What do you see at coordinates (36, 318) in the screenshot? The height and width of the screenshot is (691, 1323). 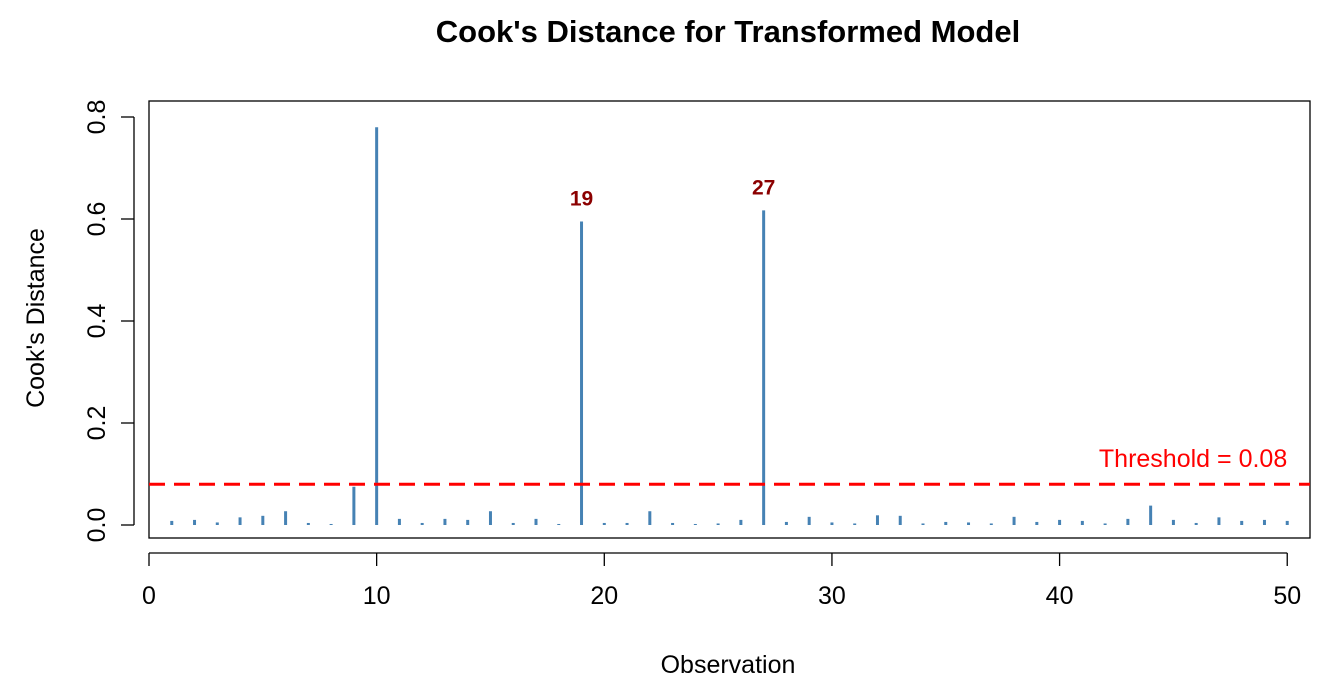 I see `y-axis-label: Cook's Distance` at bounding box center [36, 318].